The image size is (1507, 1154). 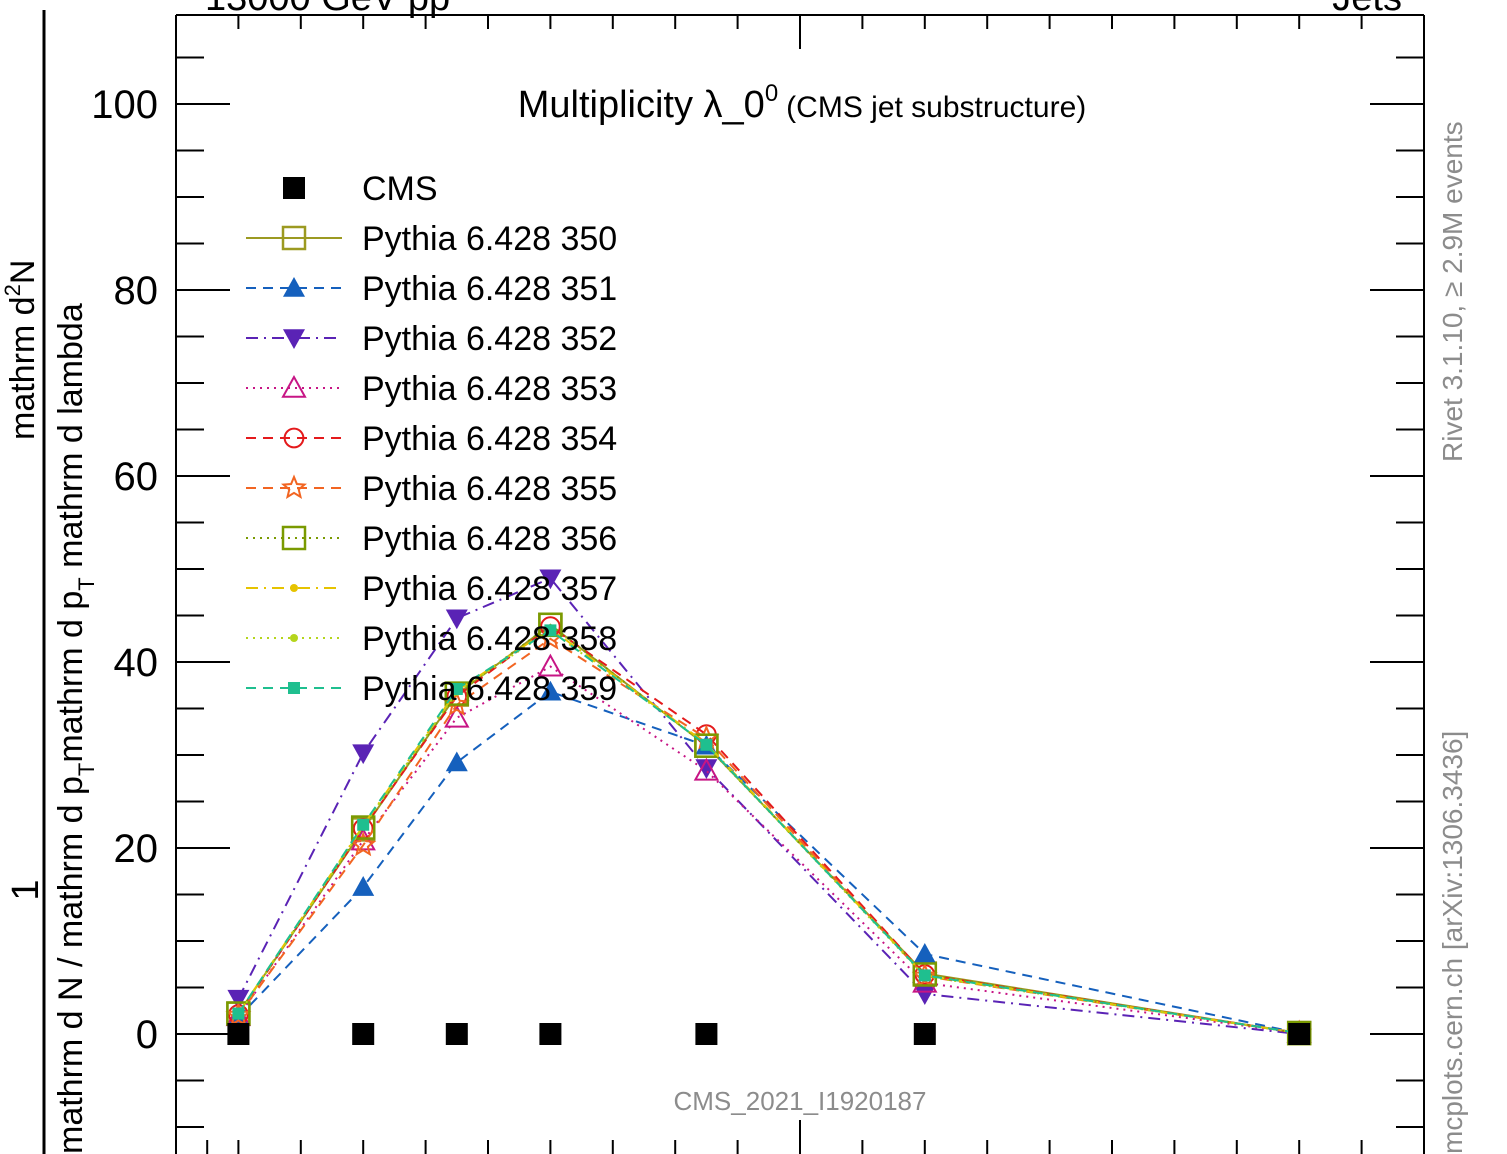 I want to click on chart-title-main: Multiplicity λ_0, so click(x=641, y=105).